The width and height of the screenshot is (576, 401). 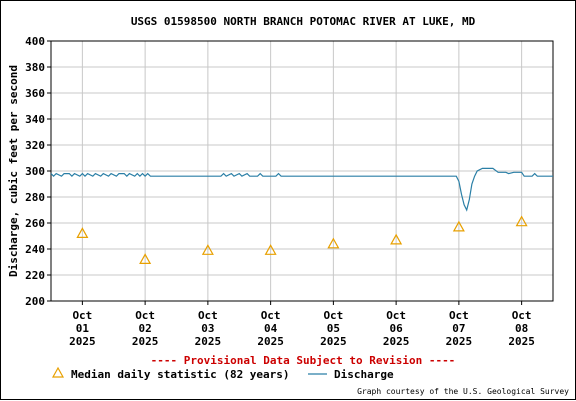 What do you see at coordinates (35, 41) in the screenshot?
I see `y-tick-label: 400` at bounding box center [35, 41].